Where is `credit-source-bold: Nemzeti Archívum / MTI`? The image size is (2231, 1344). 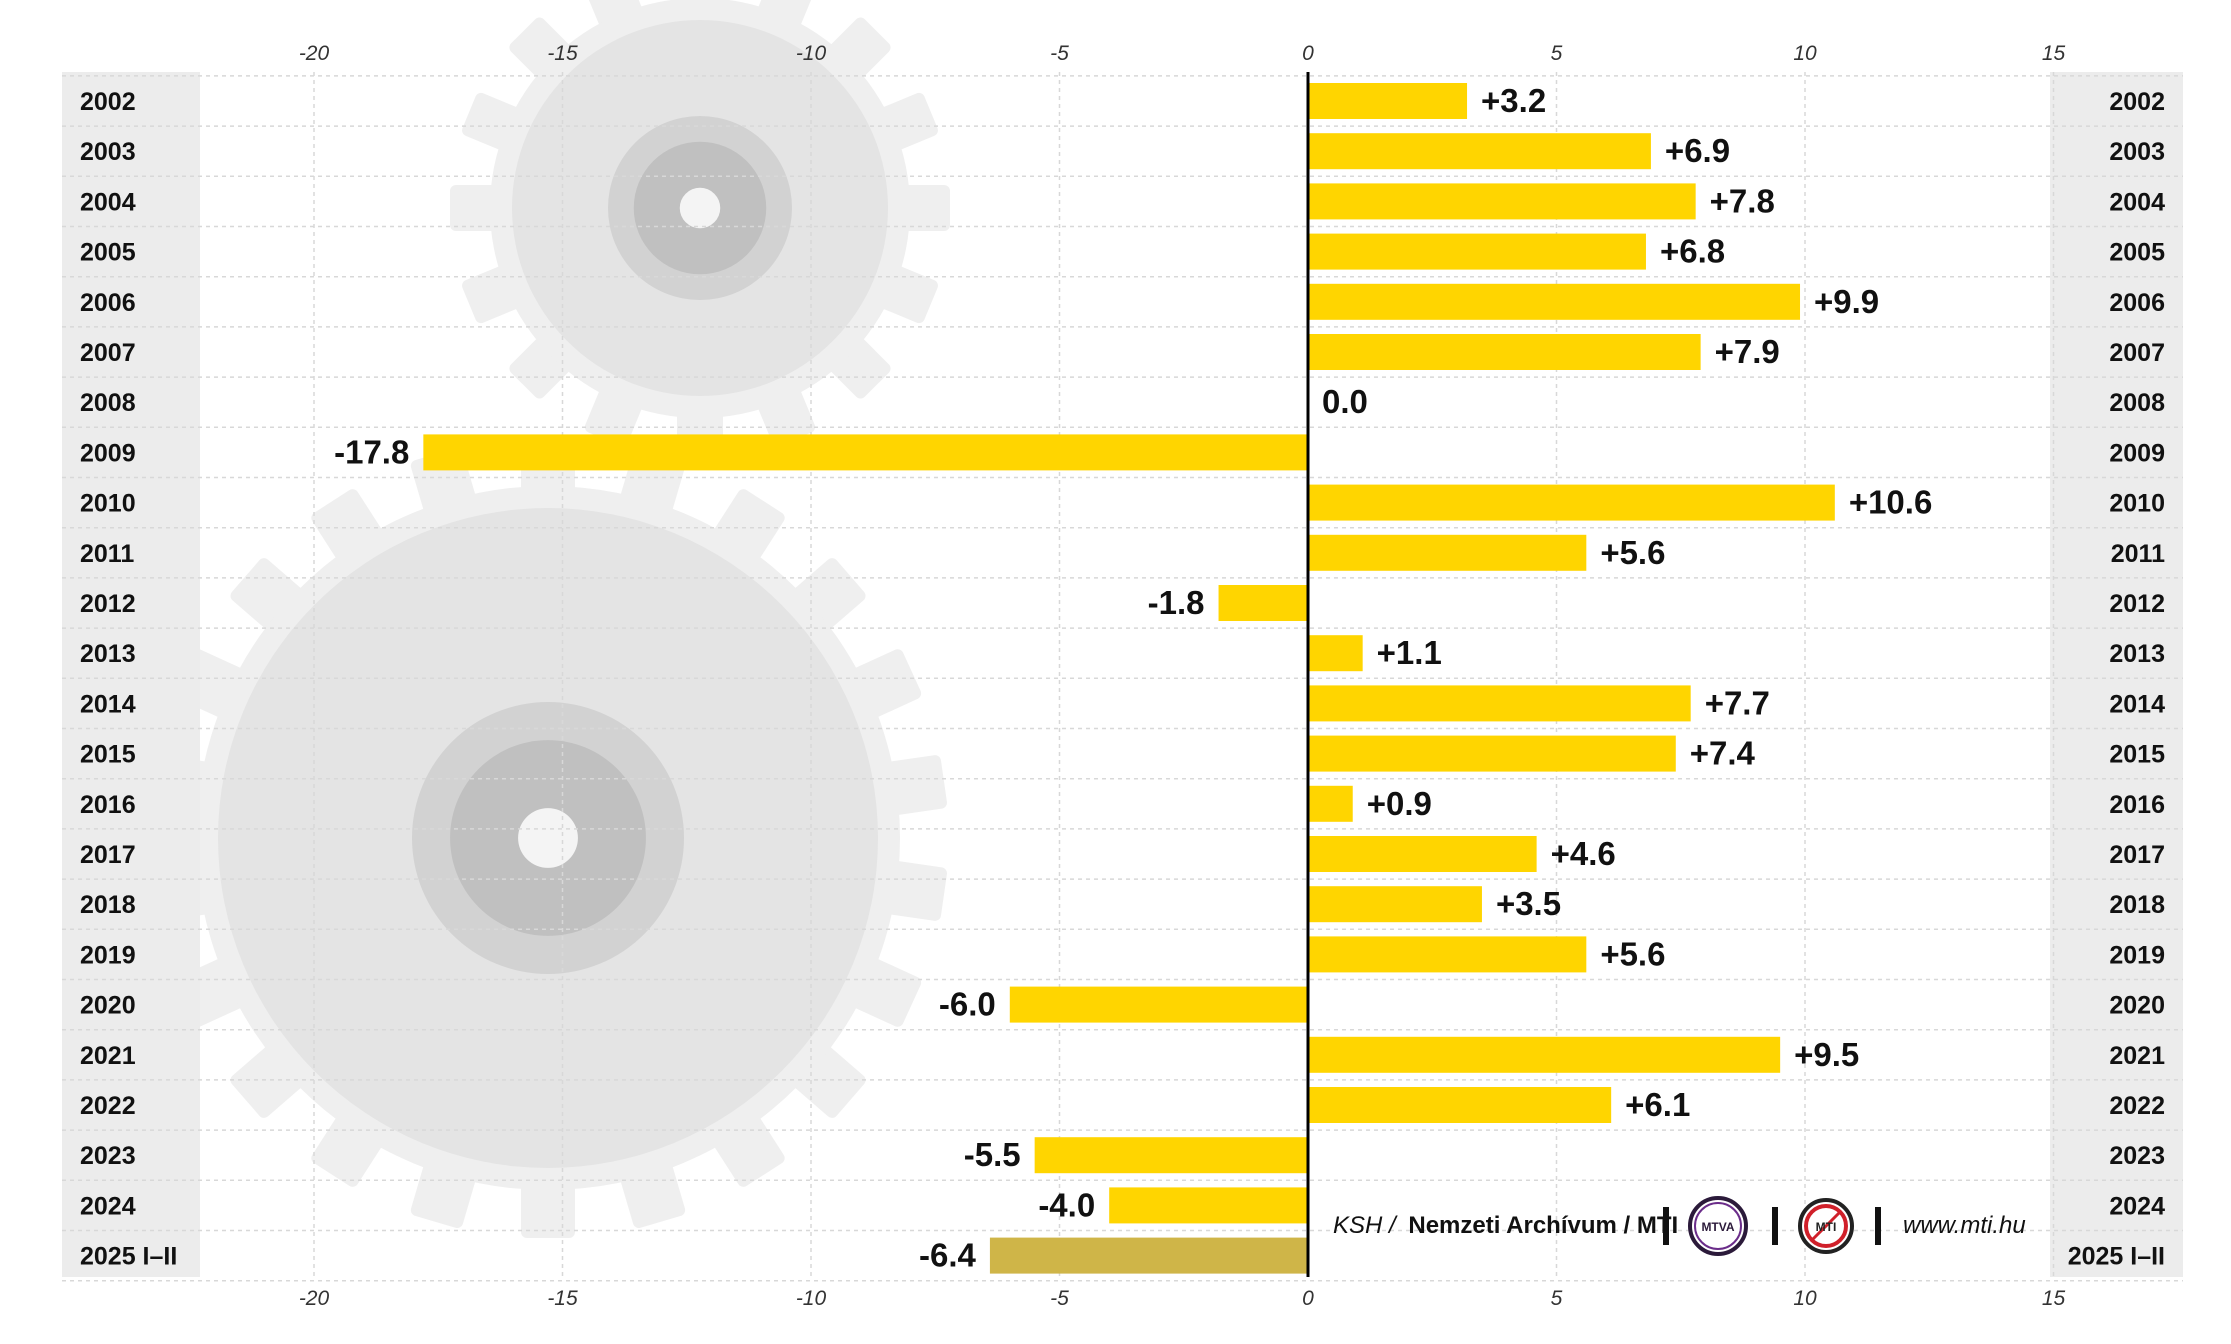 credit-source-bold: Nemzeti Archívum / MTI is located at coordinates (1543, 1225).